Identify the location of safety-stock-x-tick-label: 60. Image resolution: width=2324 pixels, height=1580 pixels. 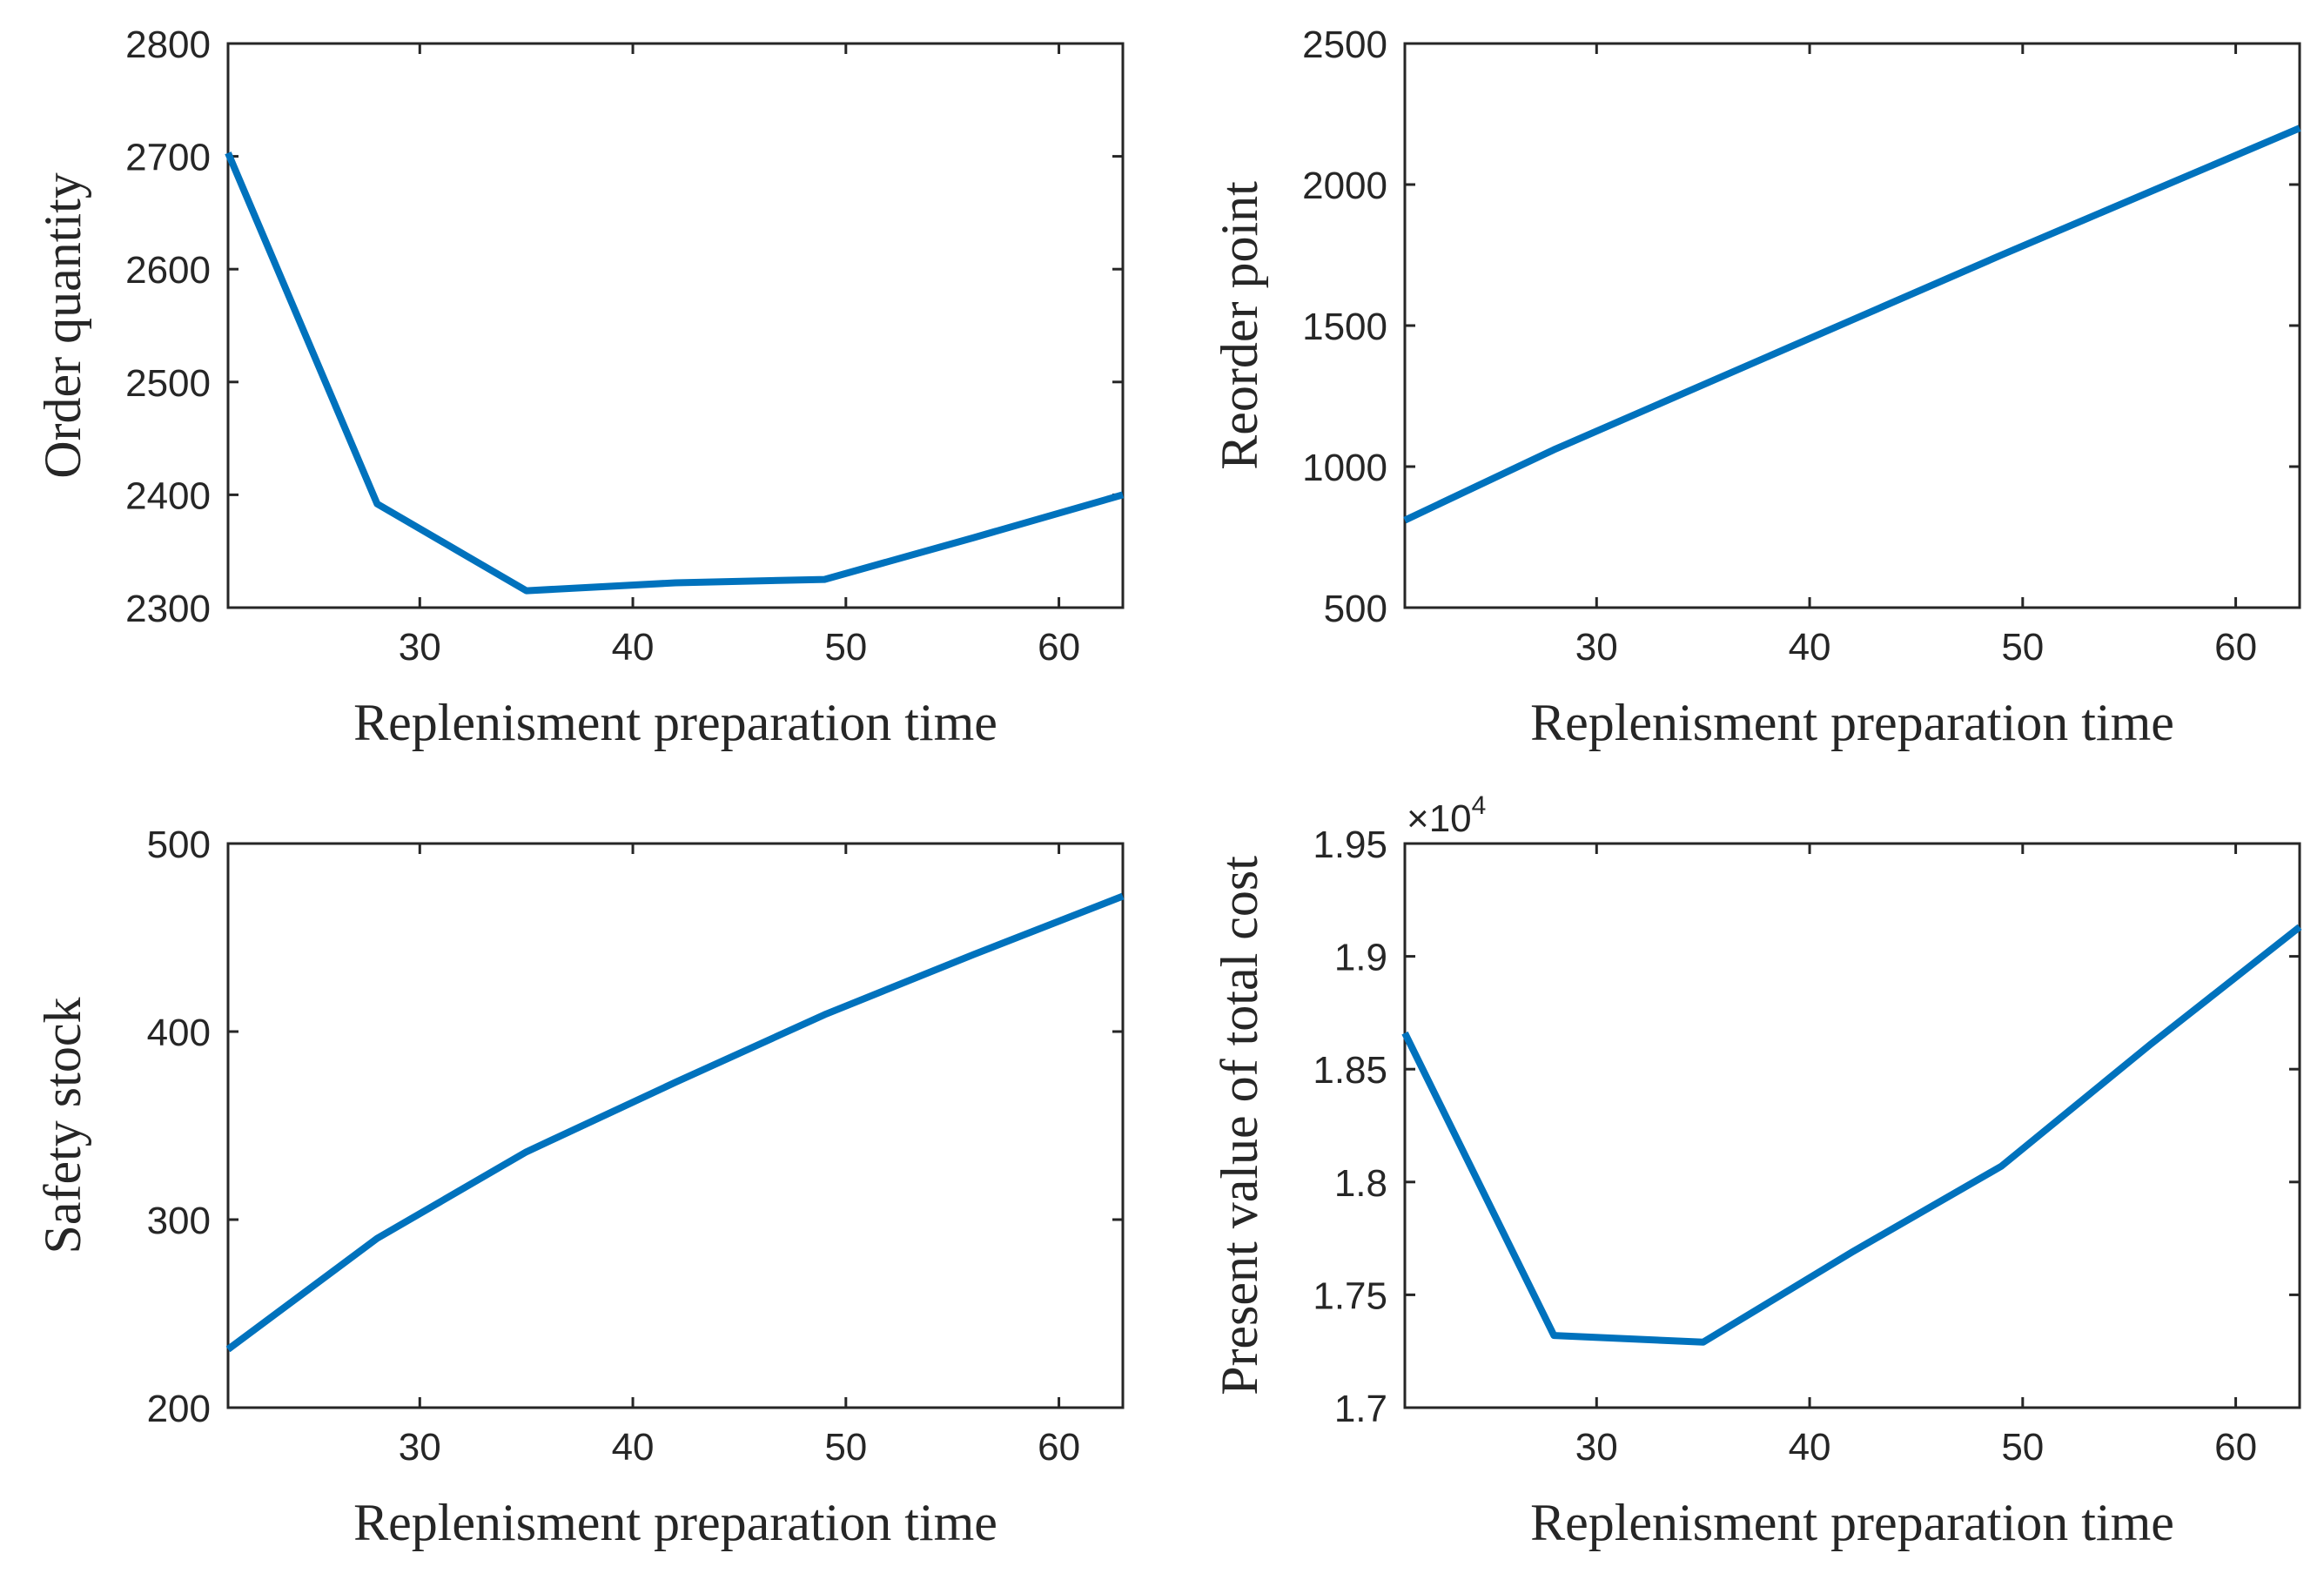
(1059, 1447).